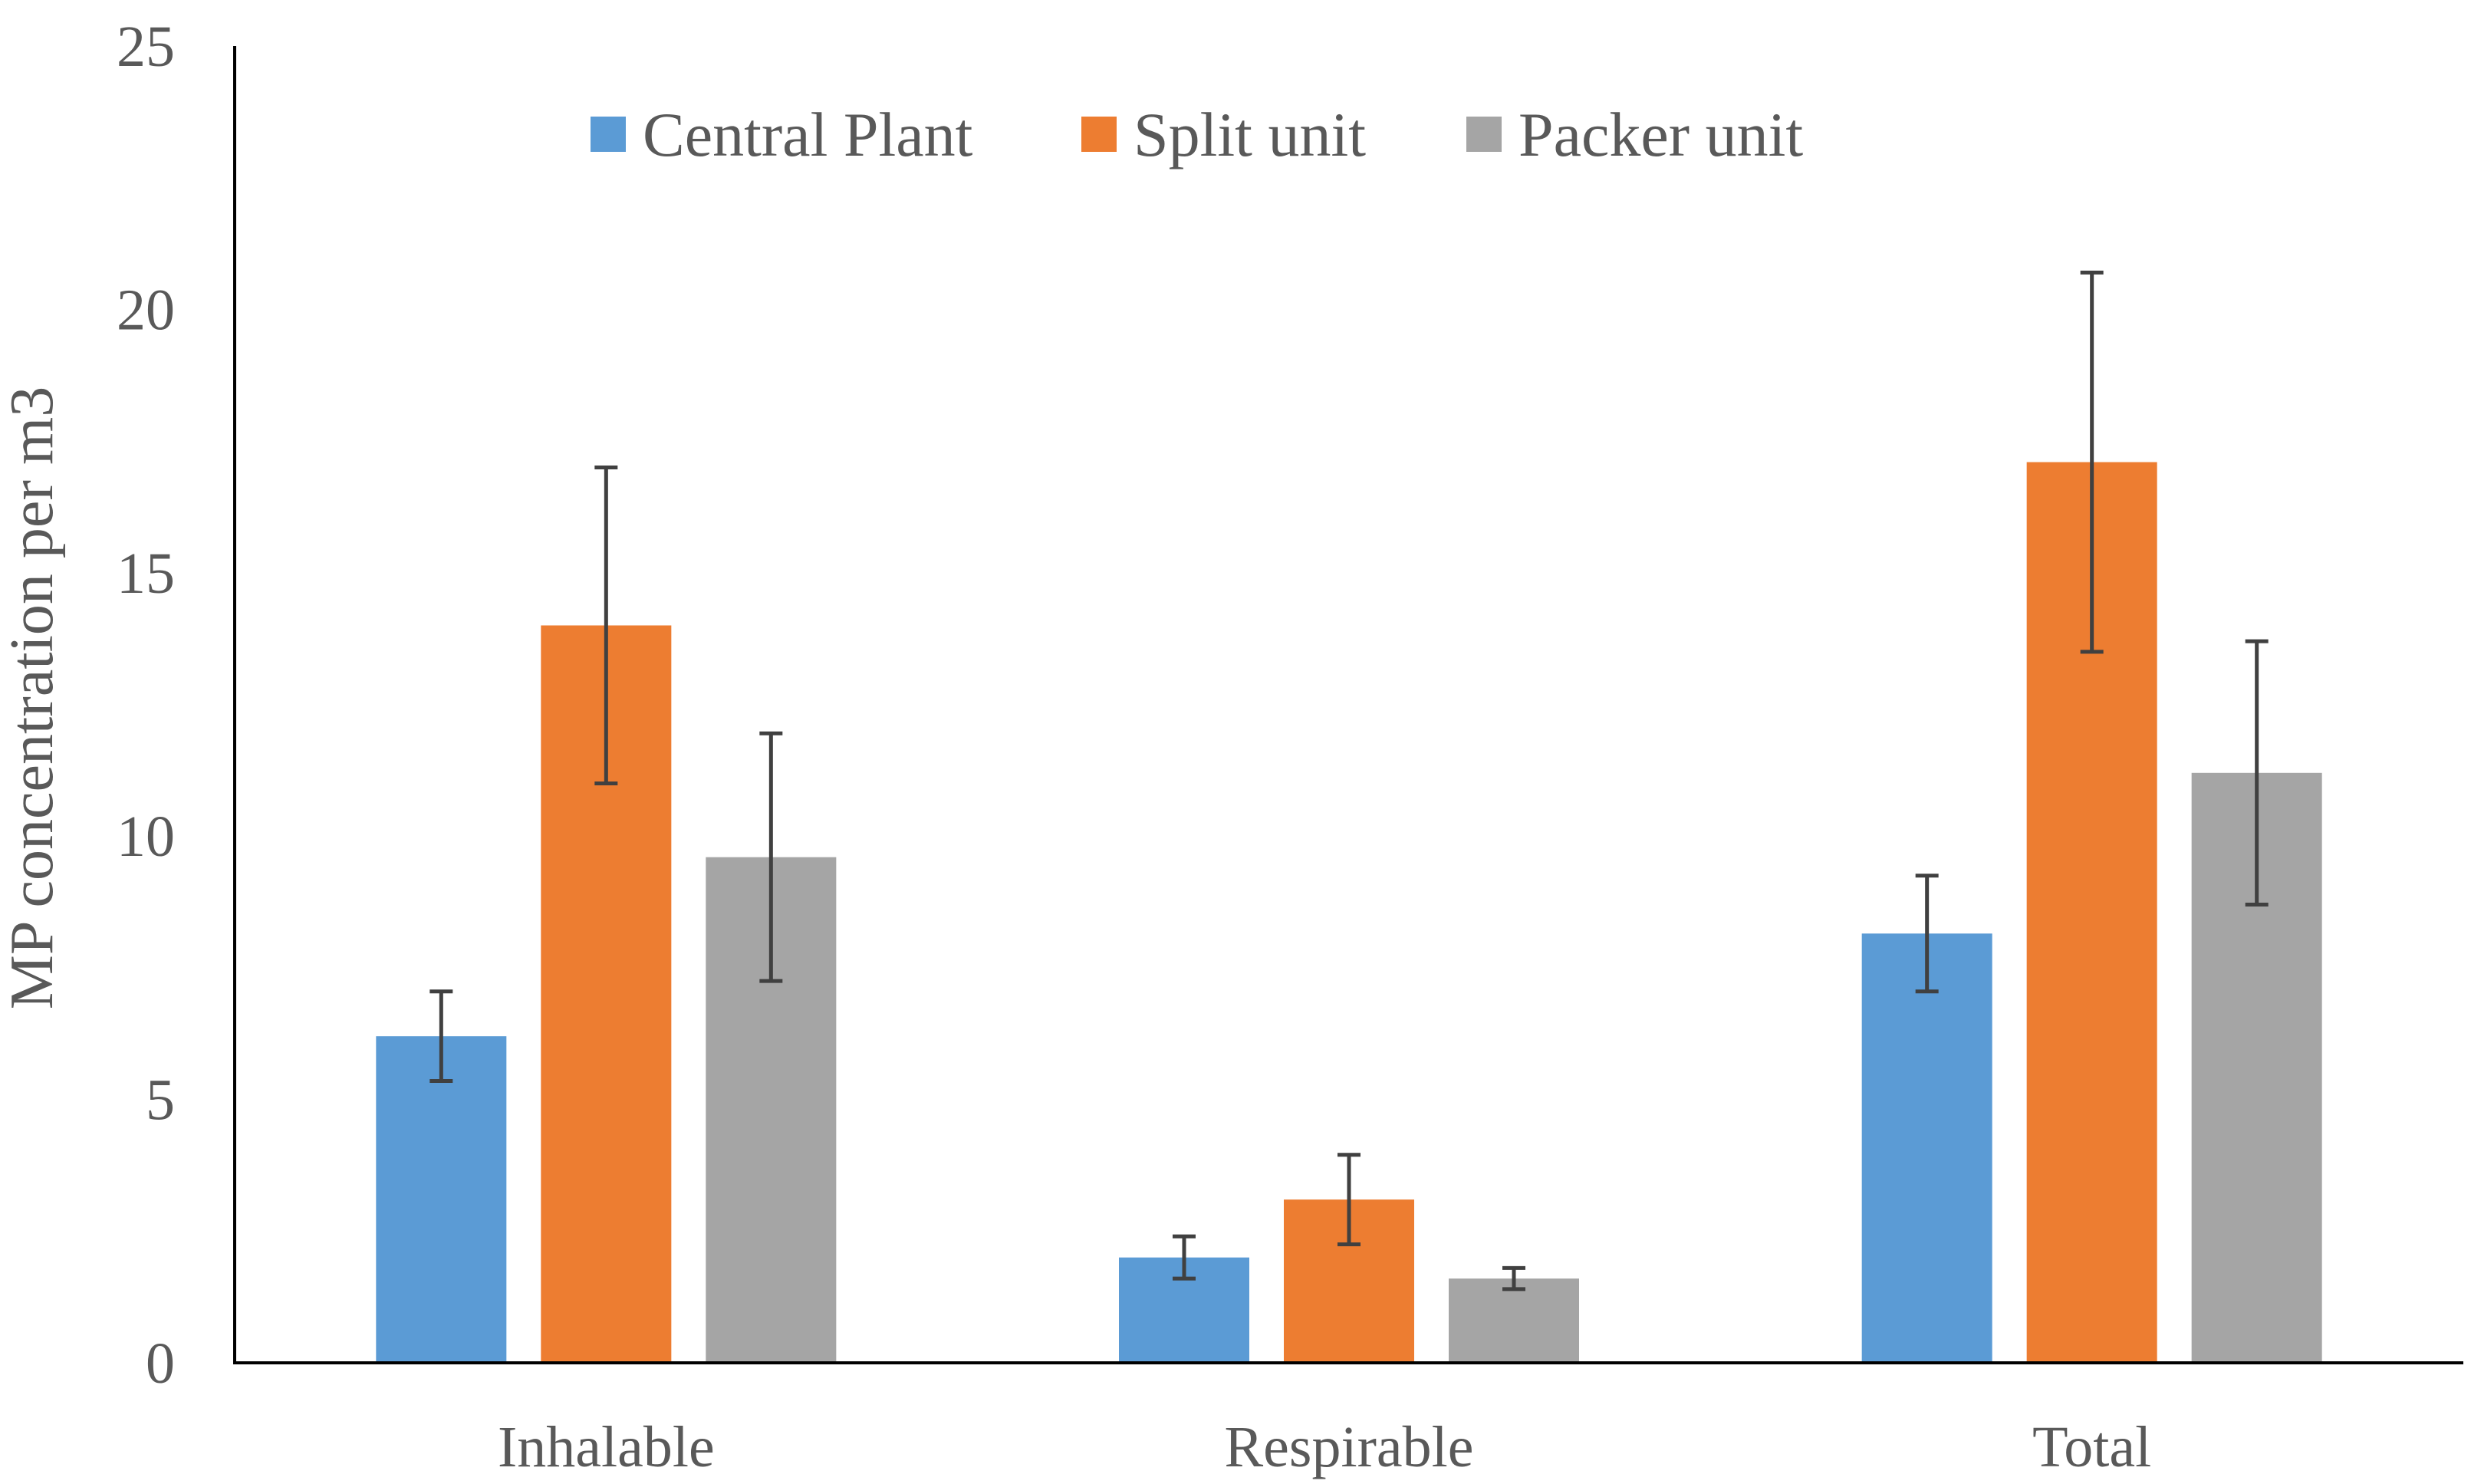  I want to click on y-tick-label-20: 20, so click(146, 310).